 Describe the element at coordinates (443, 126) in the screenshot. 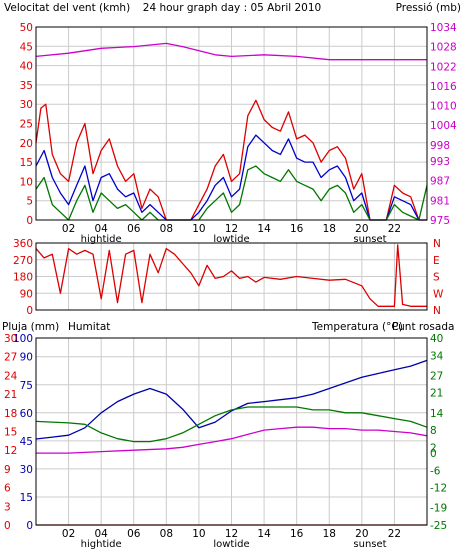

I see `right-tick-label: 1004` at that location.